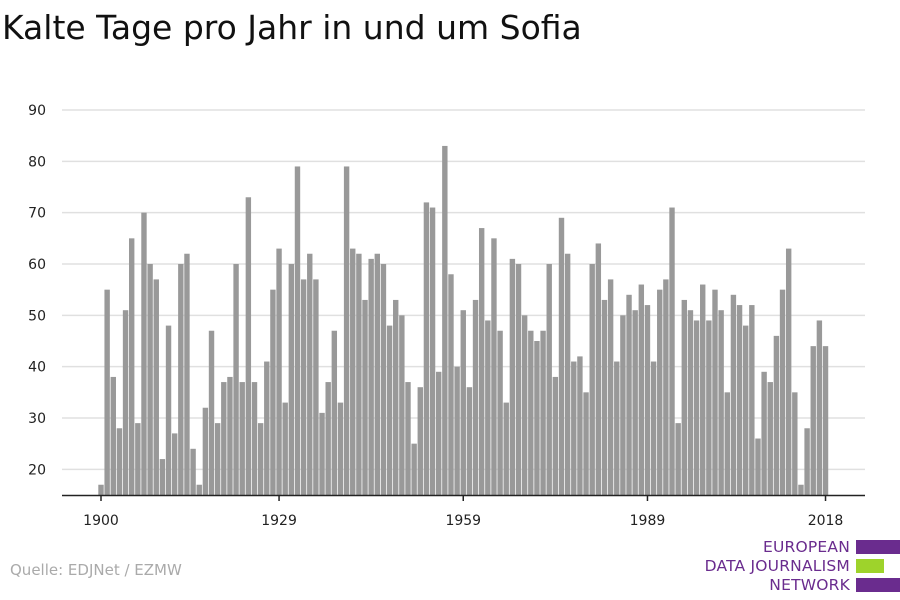 This screenshot has width=900, height=600. What do you see at coordinates (162, 477) in the screenshot?
I see `bar-1910` at bounding box center [162, 477].